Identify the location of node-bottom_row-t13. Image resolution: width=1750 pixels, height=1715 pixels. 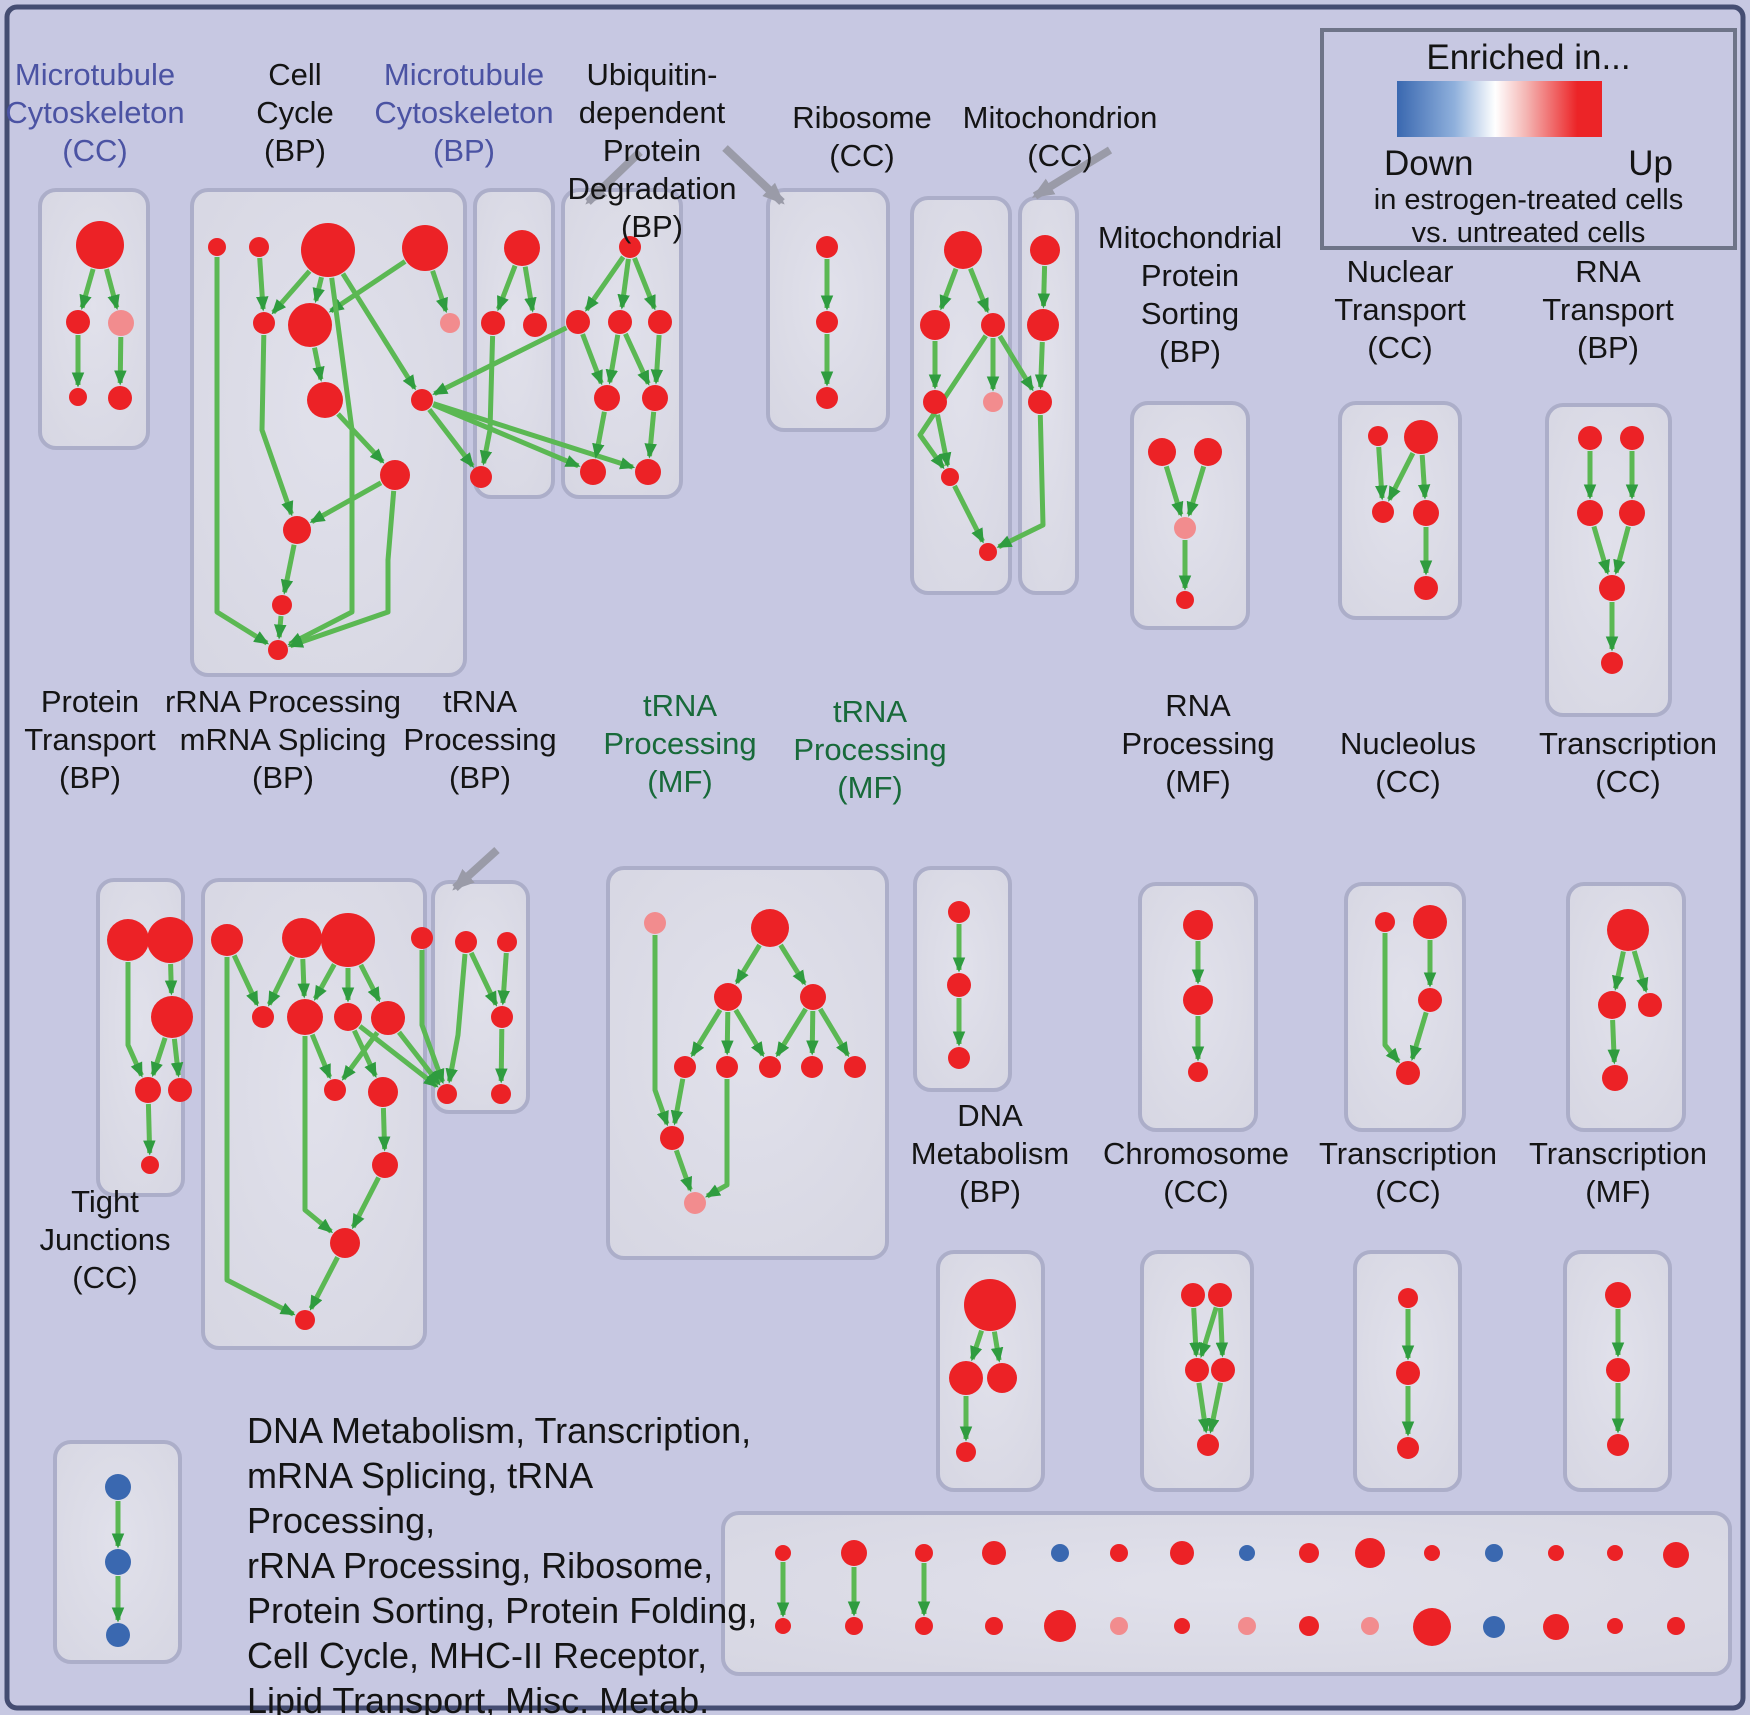
(1556, 1553).